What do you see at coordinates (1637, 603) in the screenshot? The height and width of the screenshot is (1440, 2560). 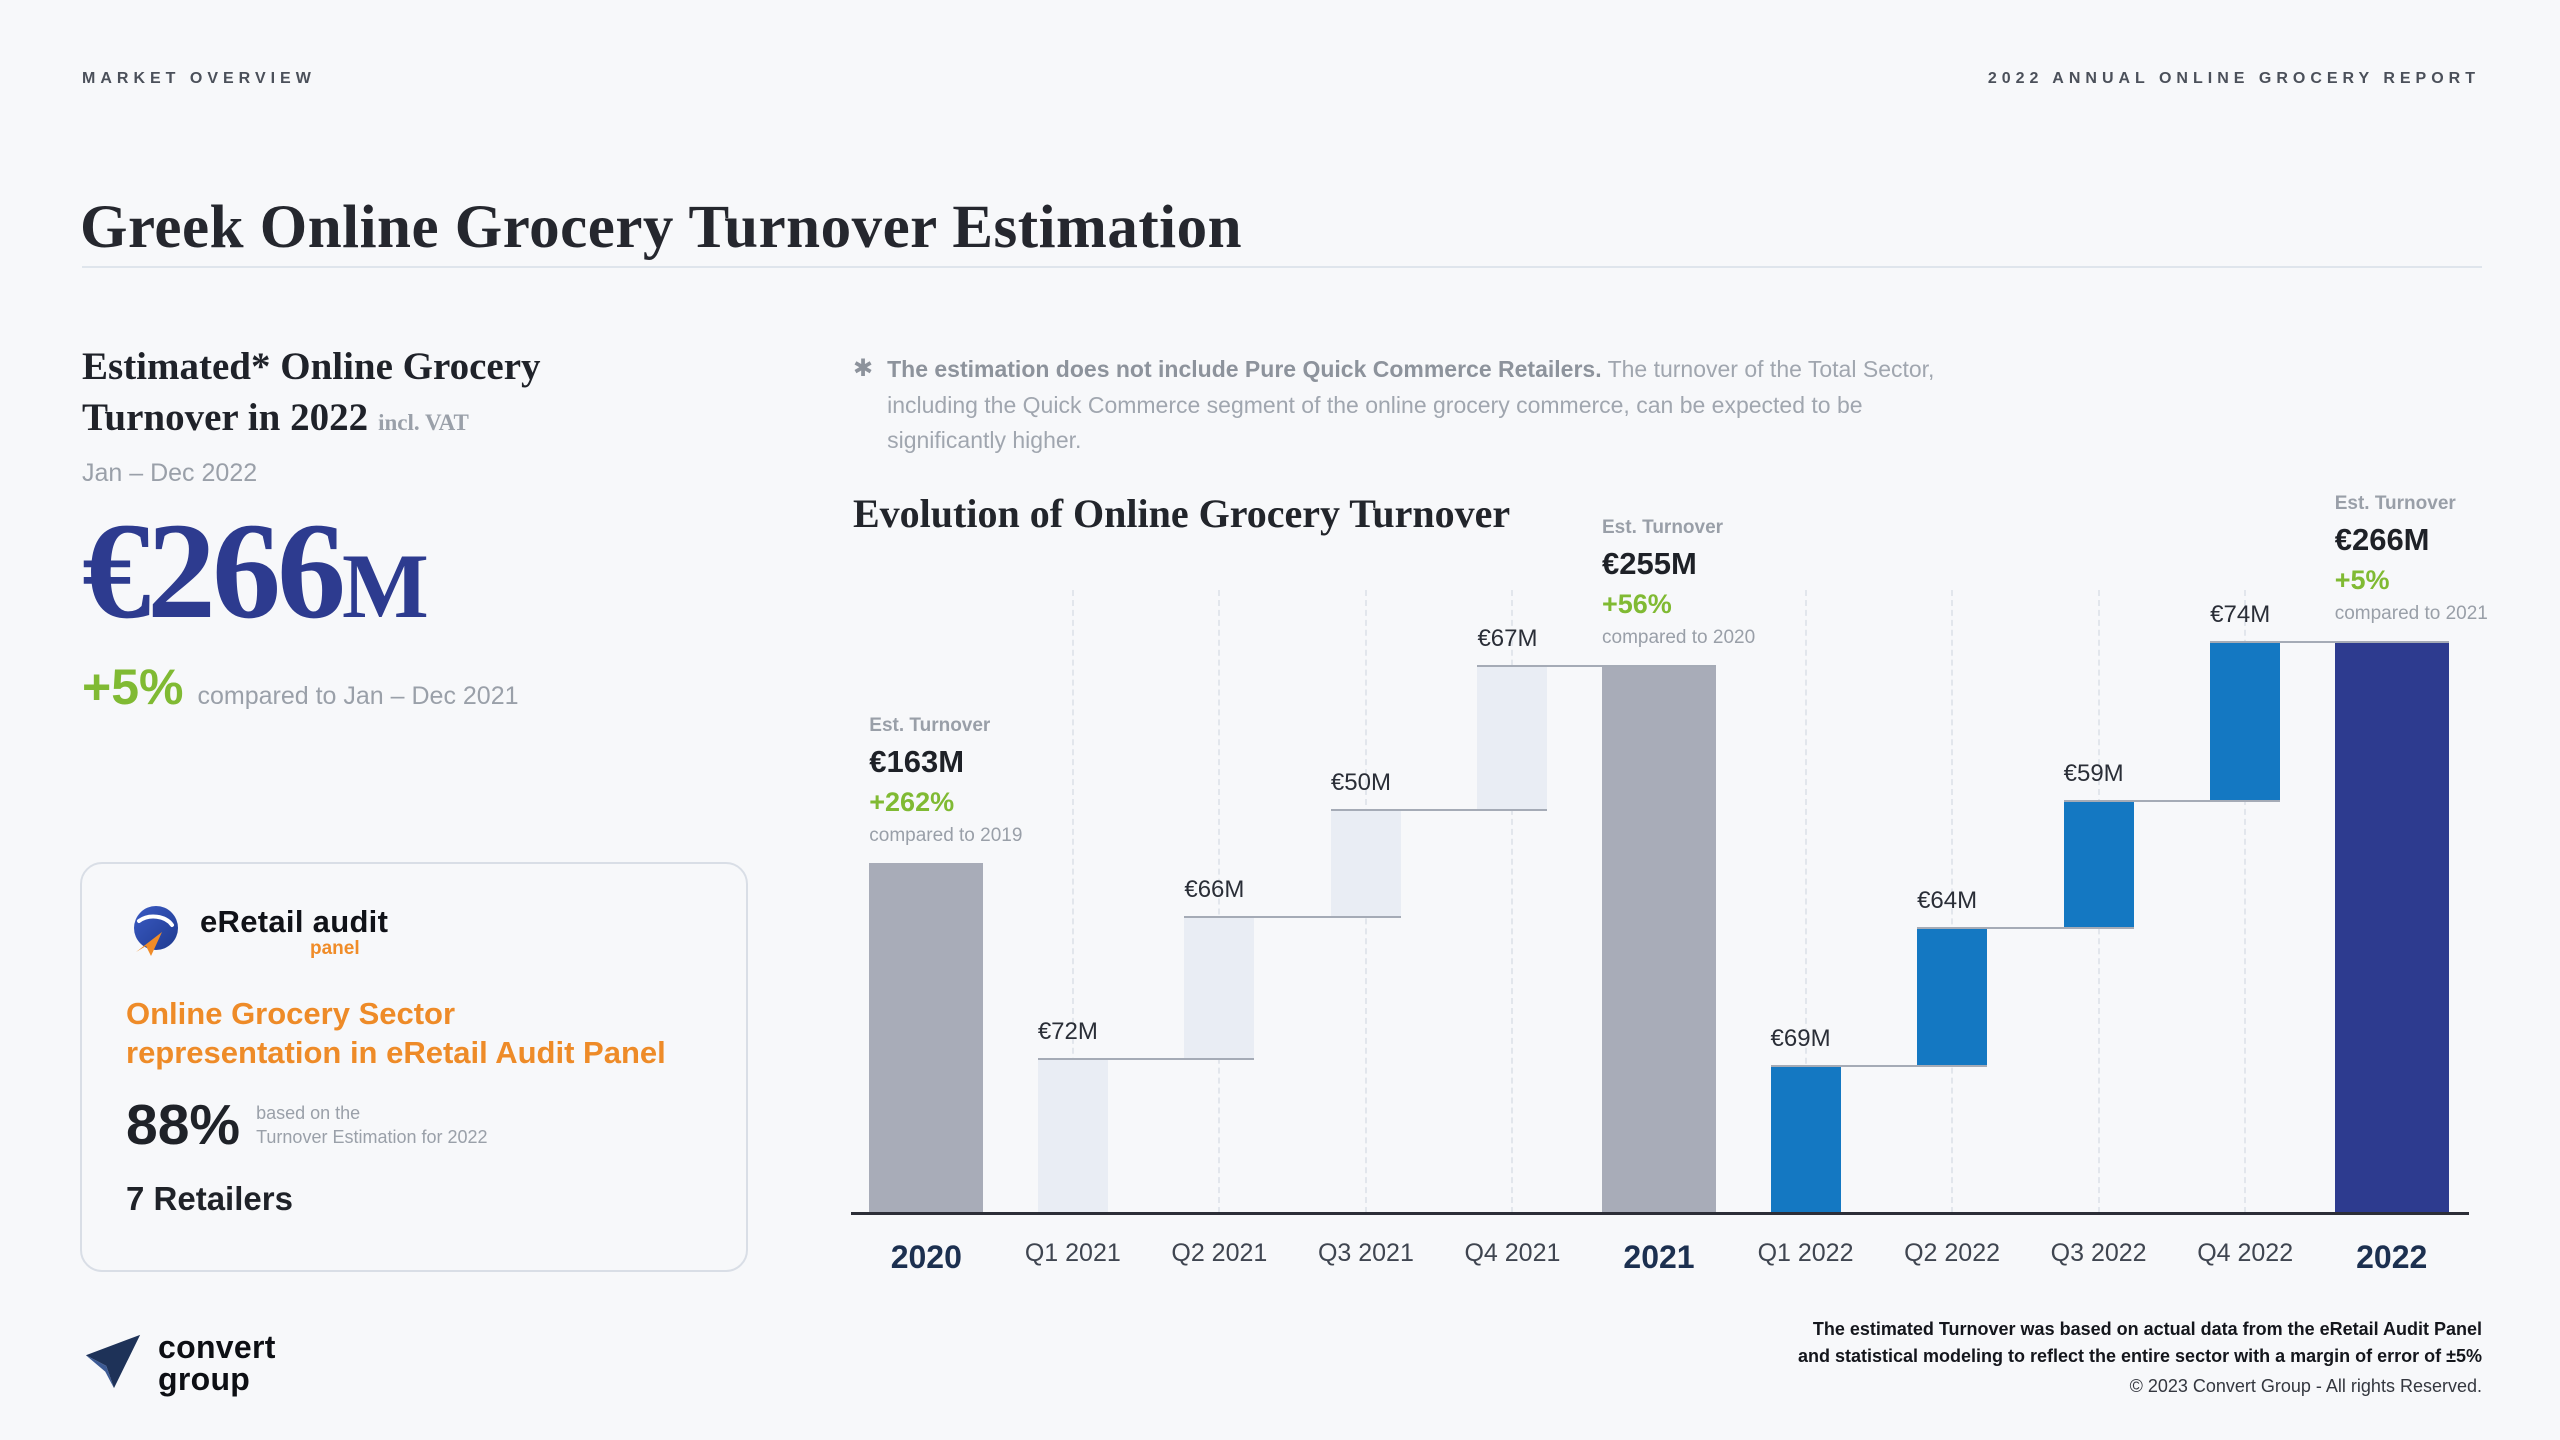 I see `ann-pct-2021: +56%` at bounding box center [1637, 603].